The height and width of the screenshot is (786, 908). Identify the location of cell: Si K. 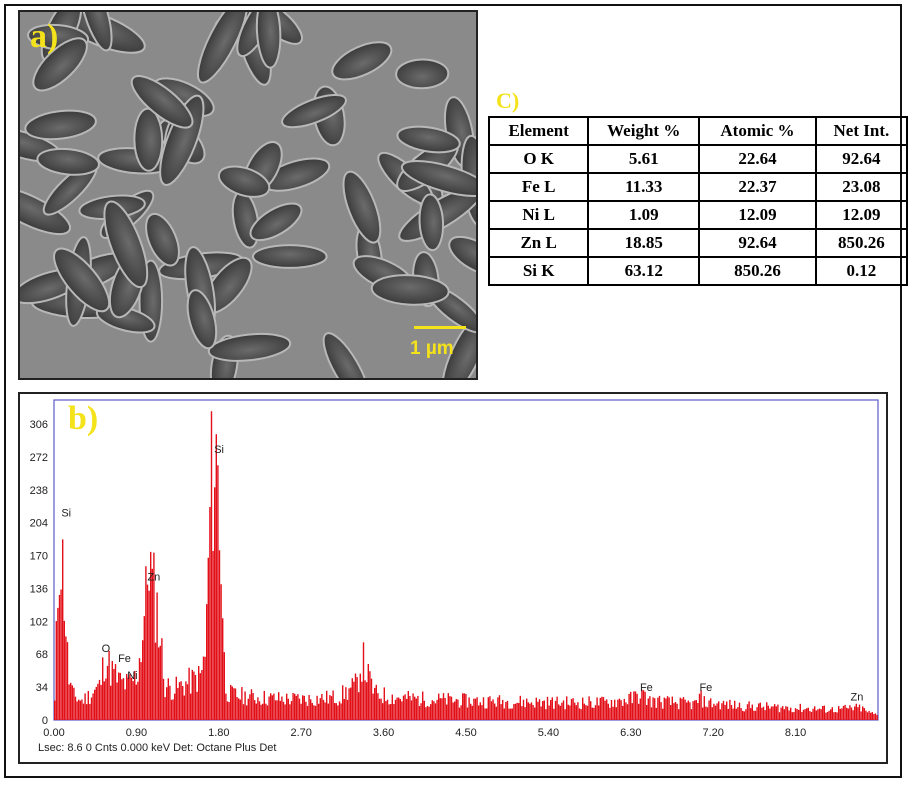
(538, 271).